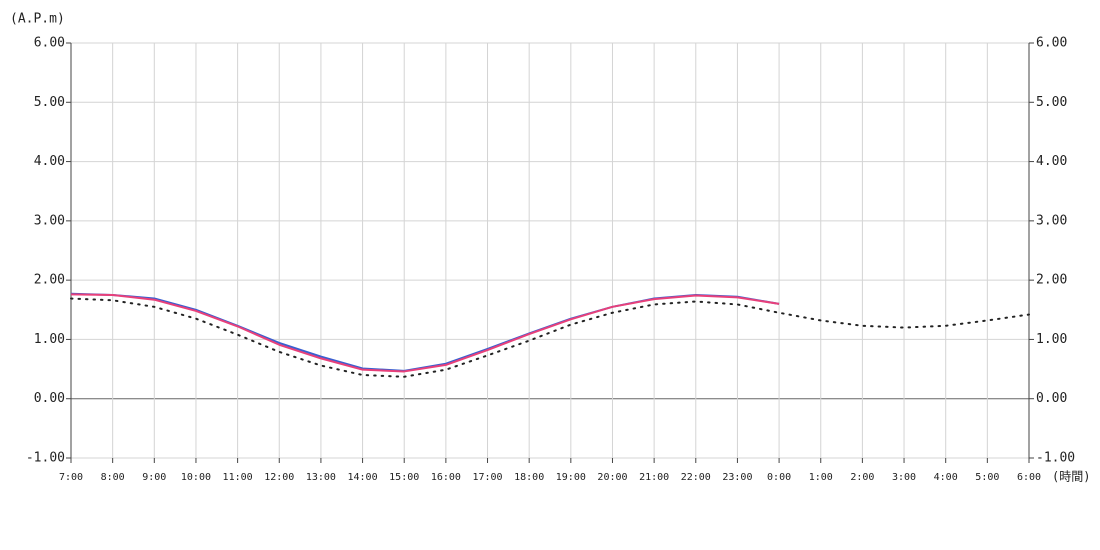  What do you see at coordinates (737, 477) in the screenshot?
I see `x-tick-label: 23:00` at bounding box center [737, 477].